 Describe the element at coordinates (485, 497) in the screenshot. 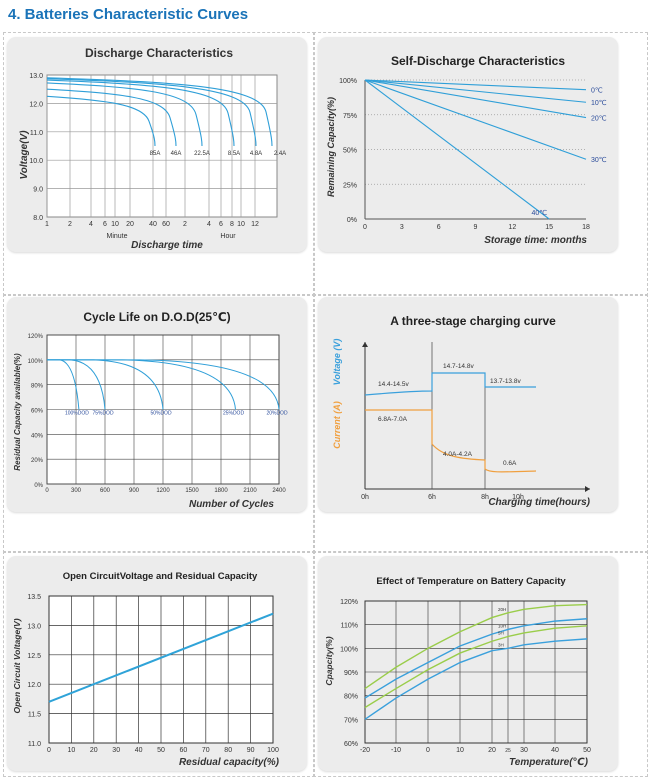

I see `charging-xtick: 8h` at that location.